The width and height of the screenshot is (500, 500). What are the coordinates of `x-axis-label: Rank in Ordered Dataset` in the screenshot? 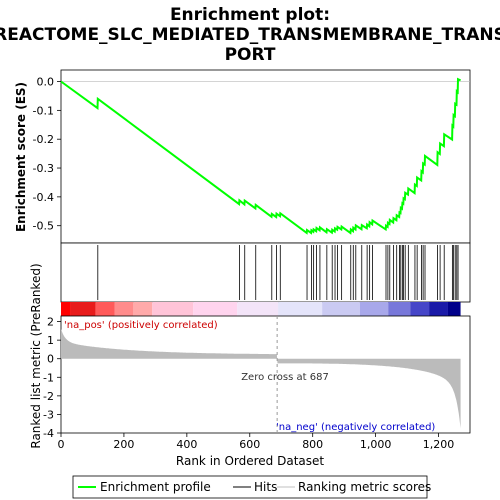 It's located at (250, 461).